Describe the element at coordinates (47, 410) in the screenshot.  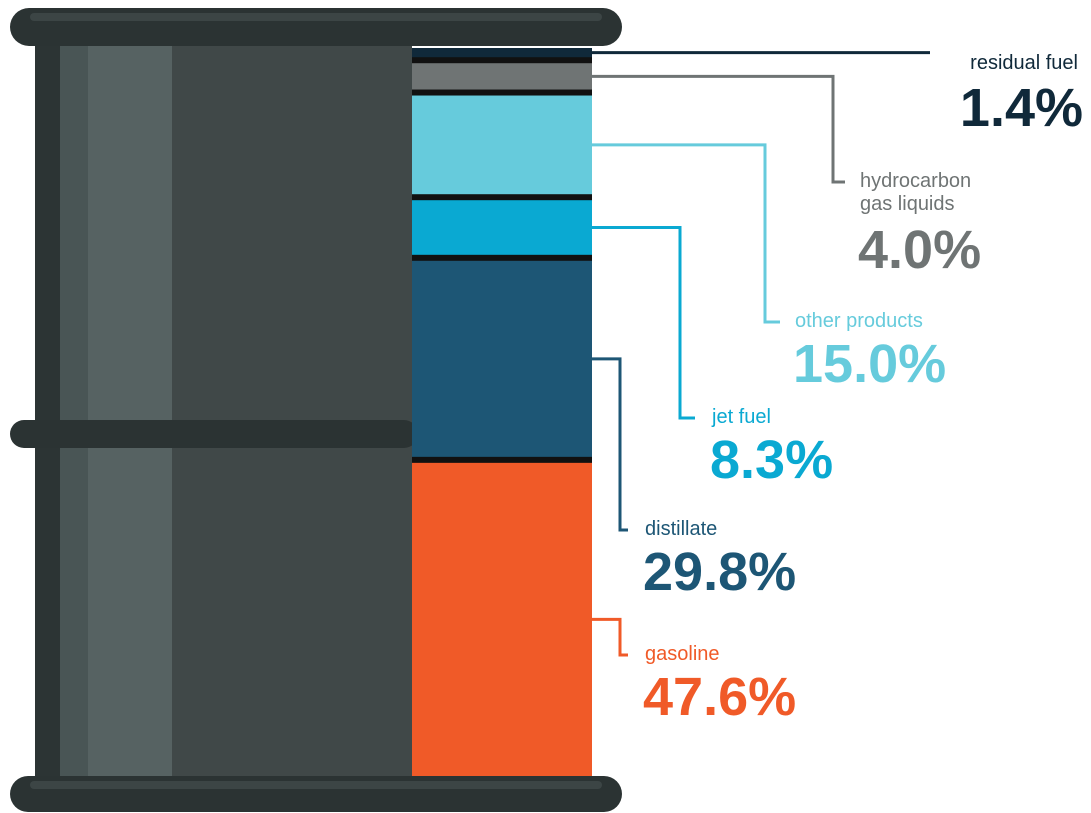
I see `barrel-shade` at that location.